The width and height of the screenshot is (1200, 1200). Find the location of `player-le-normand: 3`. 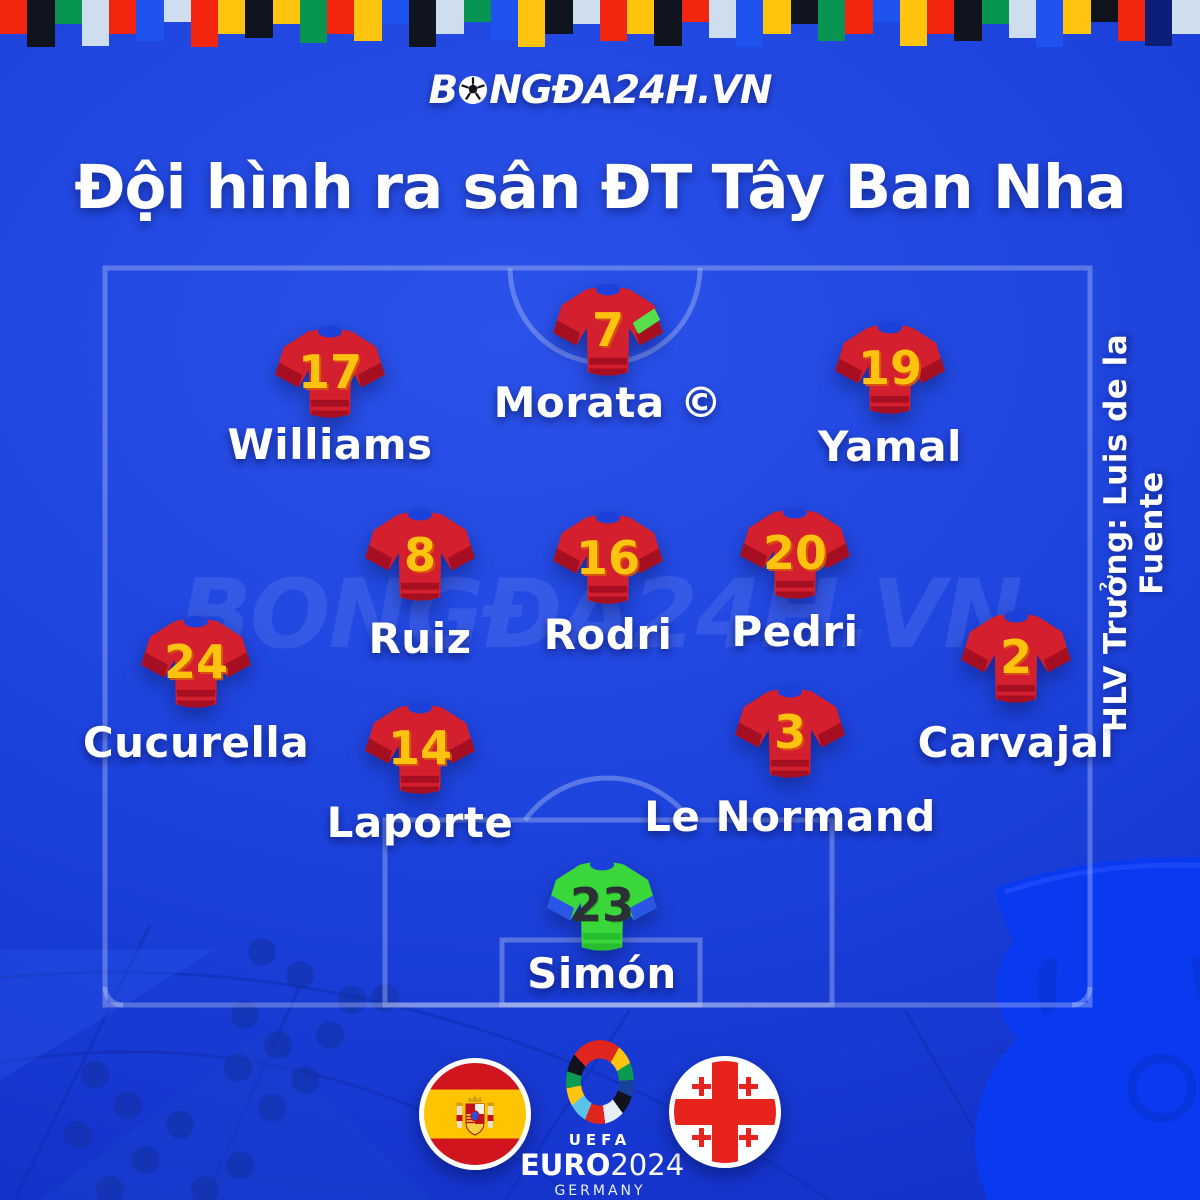

player-le-normand: 3 is located at coordinates (790, 732).